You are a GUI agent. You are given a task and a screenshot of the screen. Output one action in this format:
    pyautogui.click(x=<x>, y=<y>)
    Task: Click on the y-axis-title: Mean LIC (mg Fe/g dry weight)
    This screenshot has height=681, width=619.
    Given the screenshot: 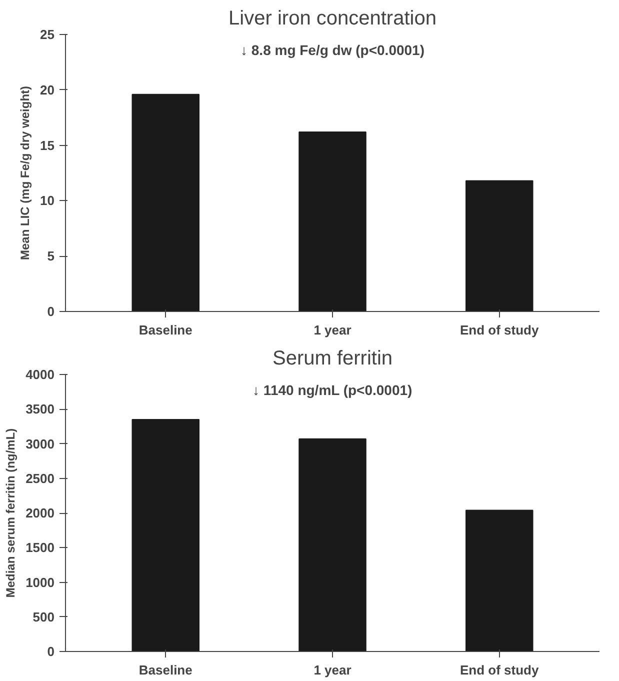 What is the action you would take?
    pyautogui.click(x=25, y=173)
    